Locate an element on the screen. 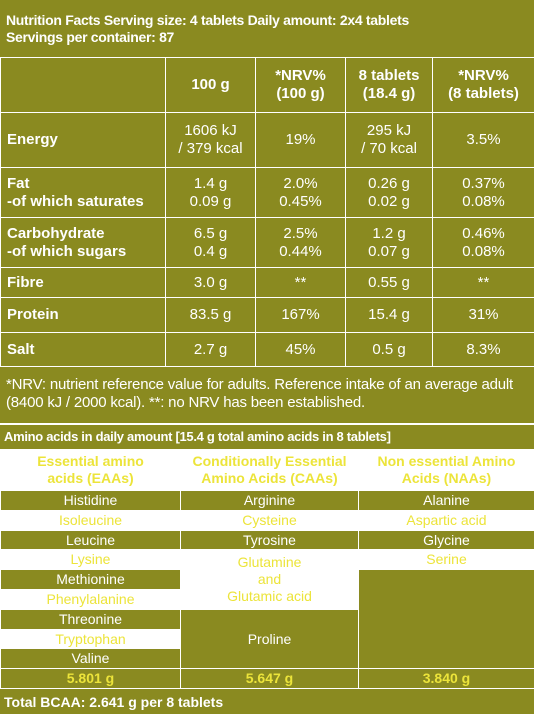  column-header: 100 g is located at coordinates (210, 85).